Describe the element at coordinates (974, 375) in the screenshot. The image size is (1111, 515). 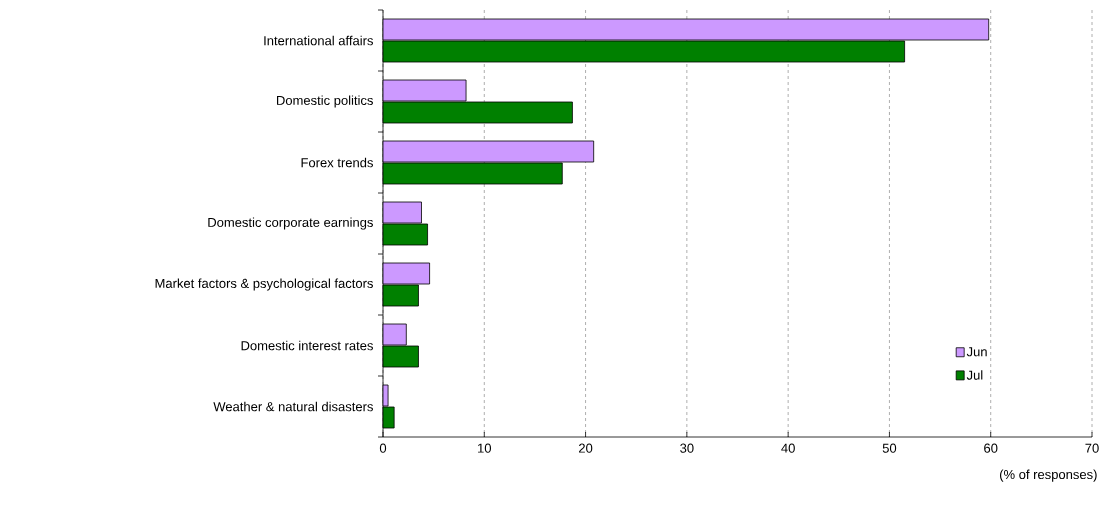
I see `legend-label: Jul` at that location.